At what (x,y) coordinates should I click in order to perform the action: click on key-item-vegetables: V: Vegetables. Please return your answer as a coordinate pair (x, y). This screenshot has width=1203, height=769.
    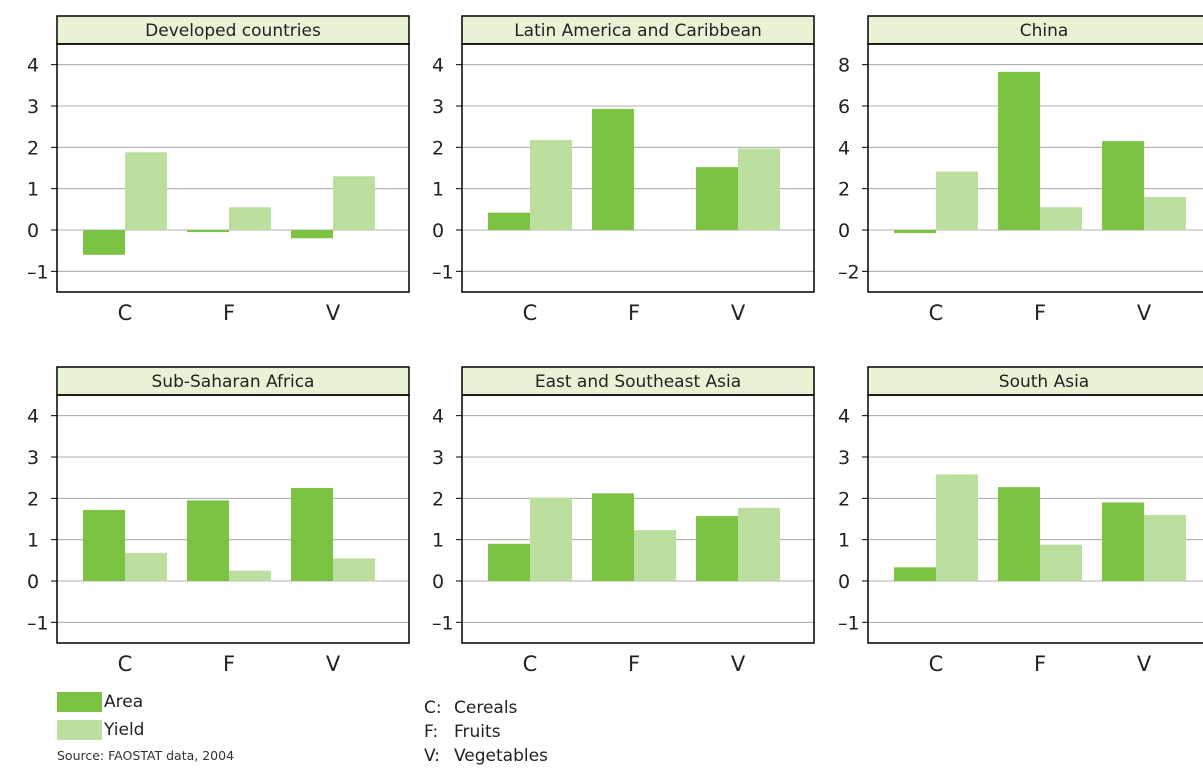
    Looking at the image, I should click on (486, 756).